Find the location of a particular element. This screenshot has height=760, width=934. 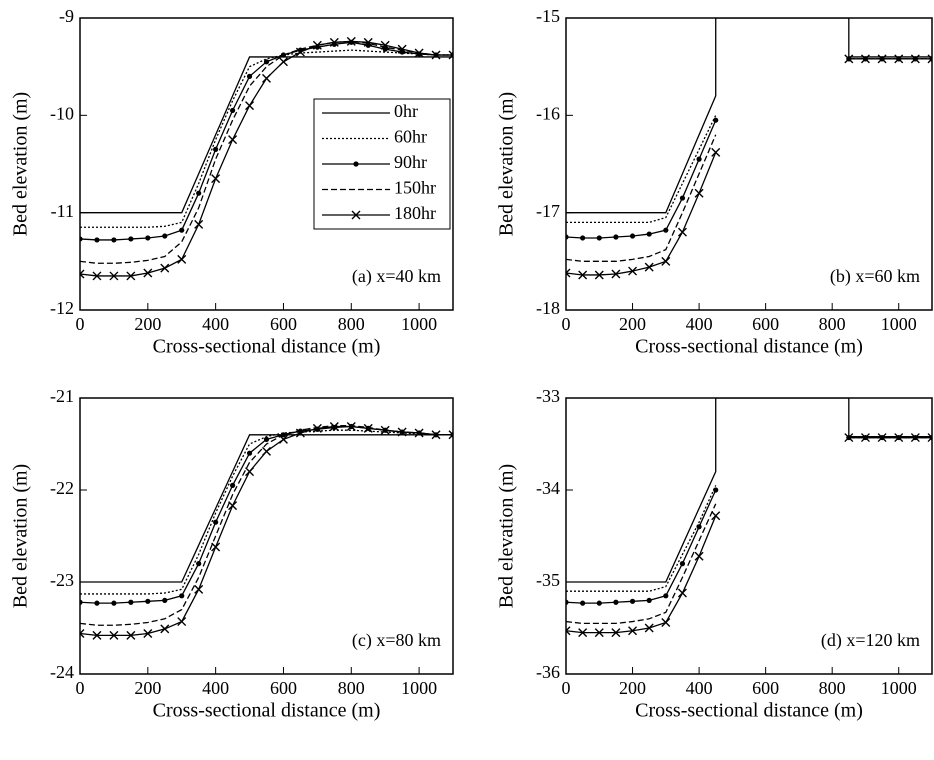

y-tick-label: -22 is located at coordinates (62, 488).